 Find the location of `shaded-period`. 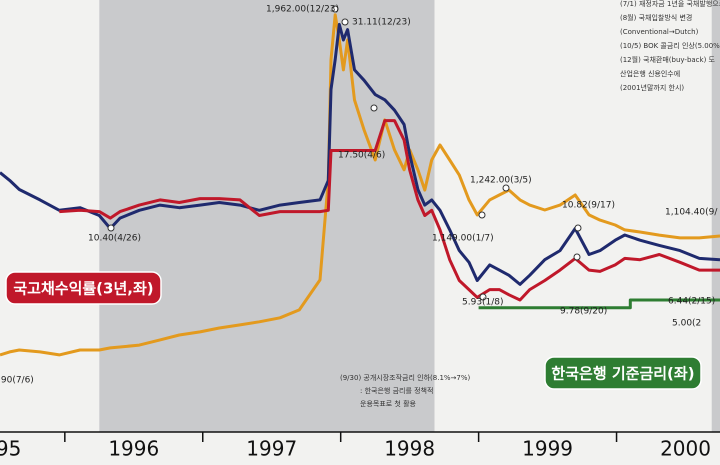

shaded-period is located at coordinates (715, 216).